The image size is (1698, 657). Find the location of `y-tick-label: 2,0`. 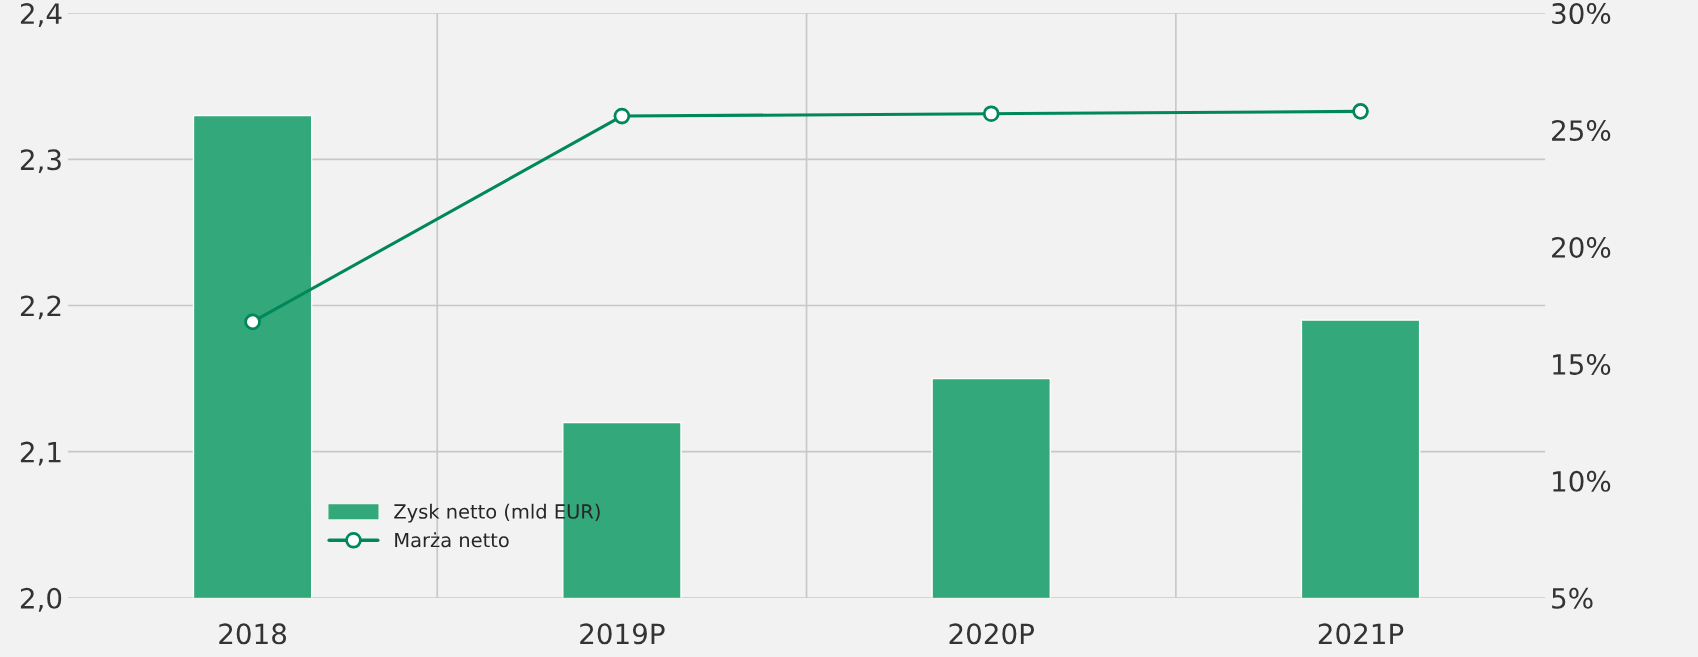

y-tick-label: 2,0 is located at coordinates (41, 599).